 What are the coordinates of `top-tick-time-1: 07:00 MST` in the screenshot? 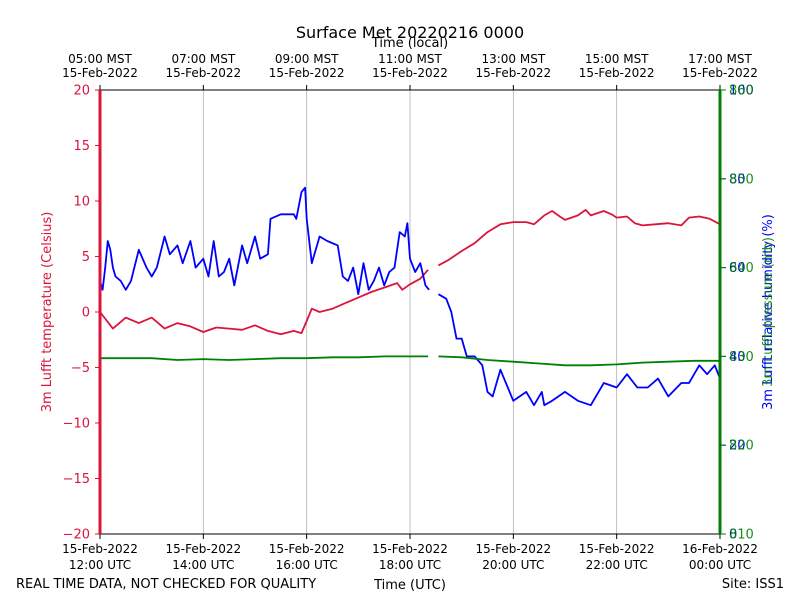 It's located at (203, 59).